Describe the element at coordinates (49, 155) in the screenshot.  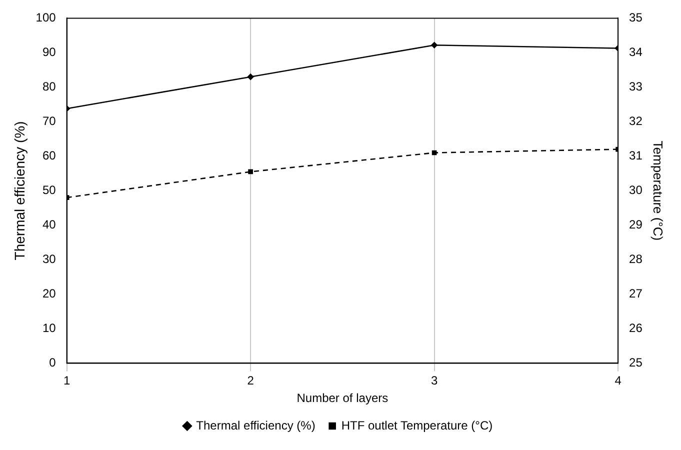
I see `y-tick-label: 60` at that location.